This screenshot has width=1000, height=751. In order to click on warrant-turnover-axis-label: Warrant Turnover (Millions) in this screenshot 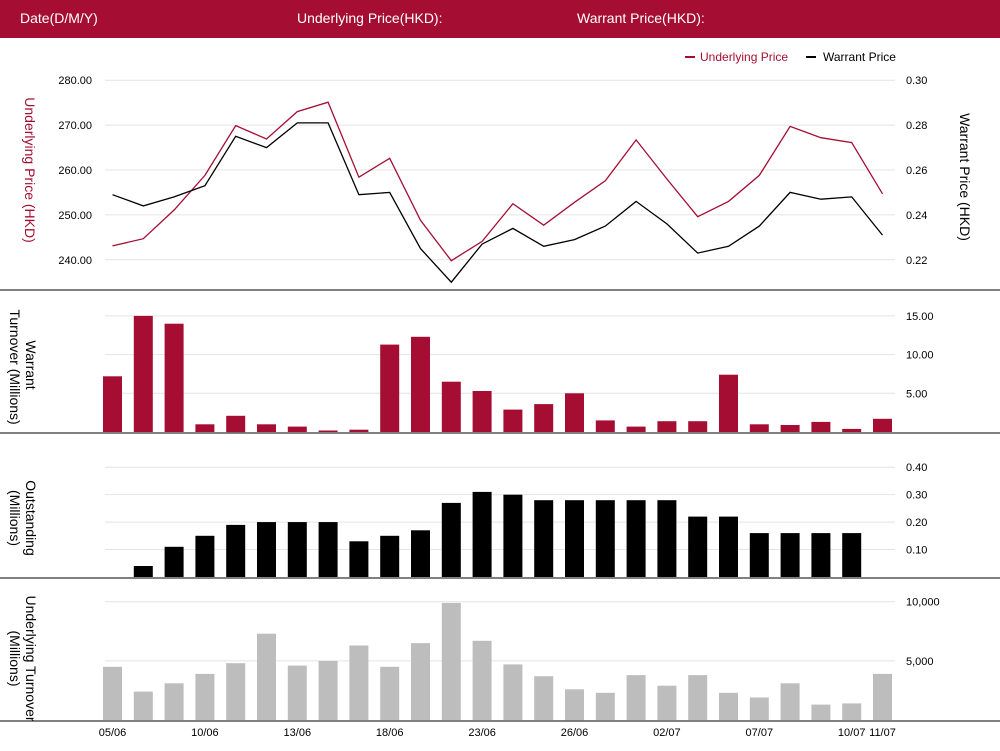, I will do `click(23, 366)`.